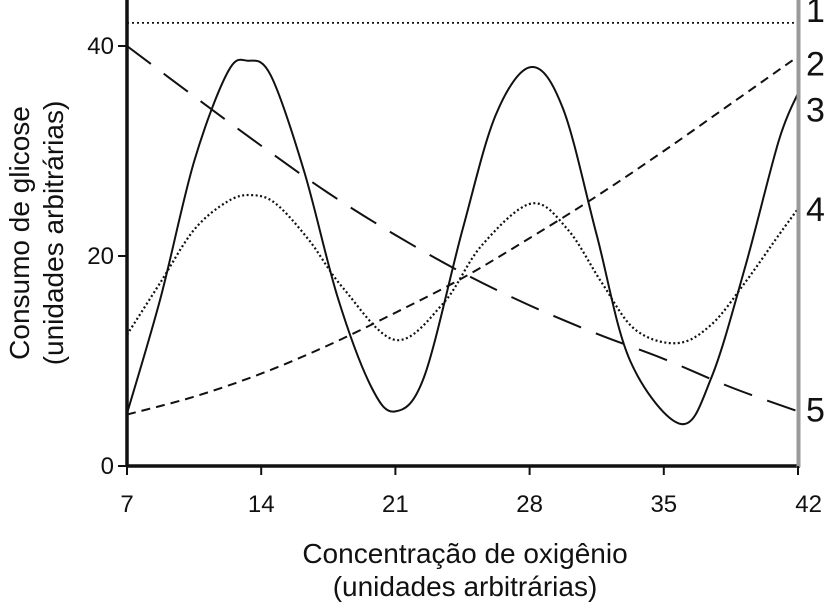 This screenshot has height=605, width=828. I want to click on y-tick-label: 40, so click(100, 46).